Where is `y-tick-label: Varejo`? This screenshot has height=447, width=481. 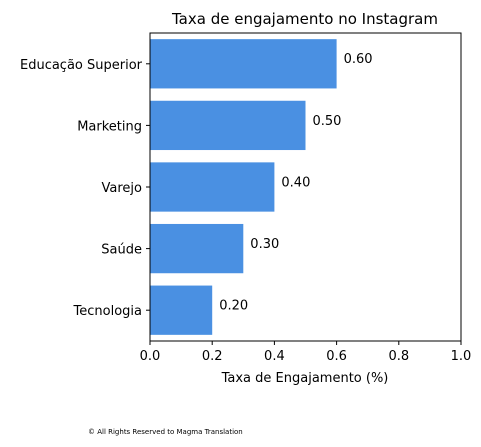
y-tick-label: Varejo is located at coordinates (122, 188).